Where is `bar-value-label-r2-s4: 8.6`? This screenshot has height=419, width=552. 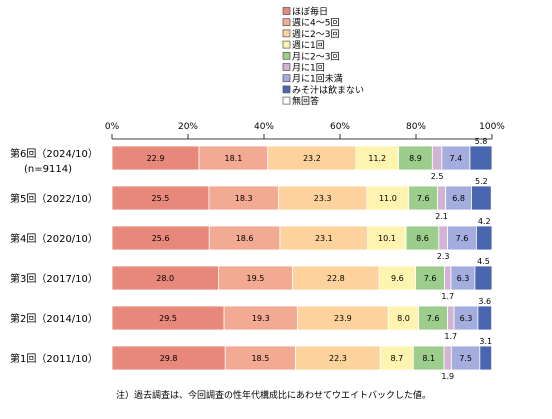
bar-value-label-r2-s4: 8.6 is located at coordinates (422, 238).